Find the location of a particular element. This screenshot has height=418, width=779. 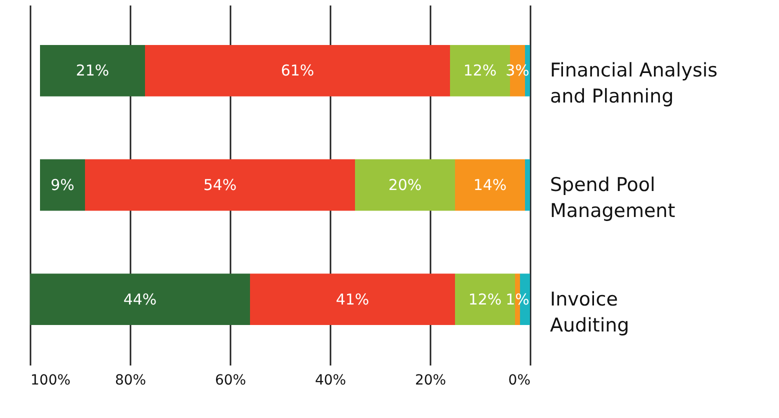

data-label: 54% is located at coordinates (220, 185).